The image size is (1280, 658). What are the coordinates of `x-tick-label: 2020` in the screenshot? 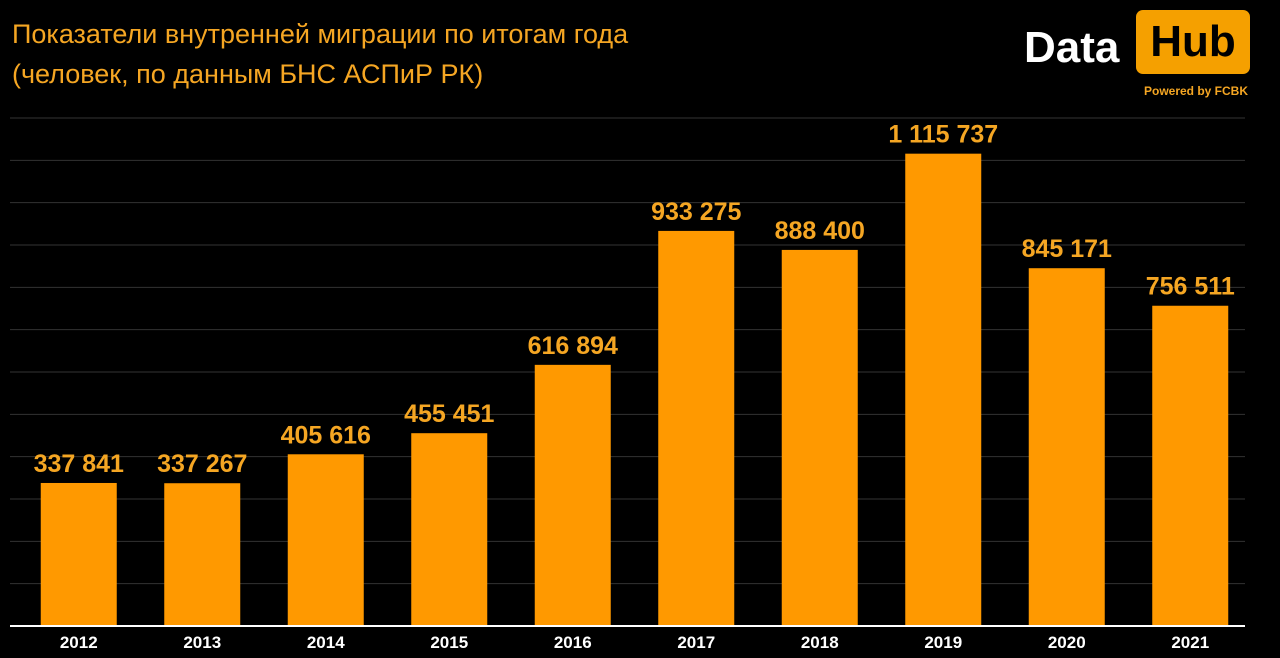 It's located at (1067, 642).